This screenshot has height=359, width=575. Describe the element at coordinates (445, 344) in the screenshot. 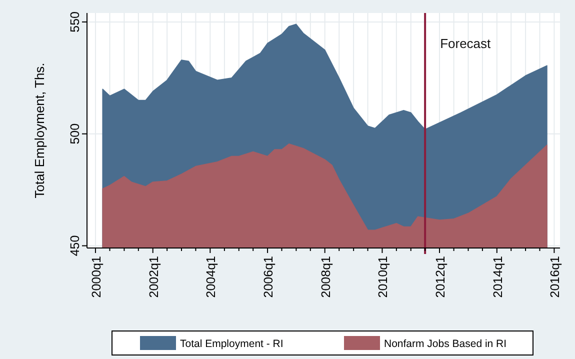

I see `legend-label: Nonfarm Jobs Based in RI` at that location.